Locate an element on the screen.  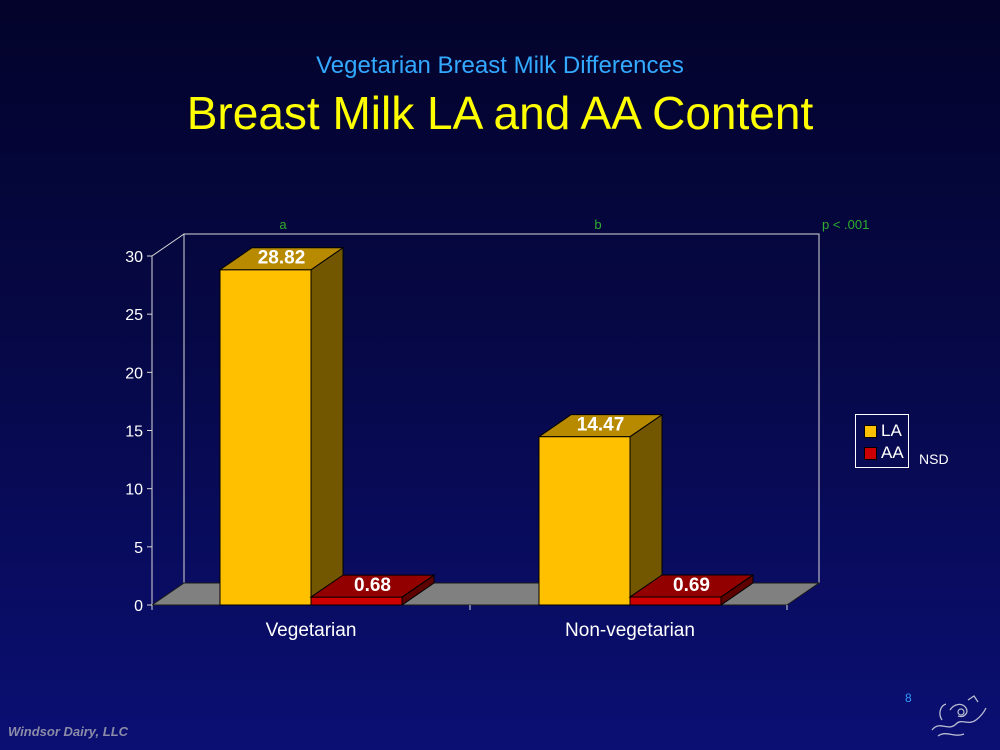
company-logo-icon is located at coordinates (959, 716).